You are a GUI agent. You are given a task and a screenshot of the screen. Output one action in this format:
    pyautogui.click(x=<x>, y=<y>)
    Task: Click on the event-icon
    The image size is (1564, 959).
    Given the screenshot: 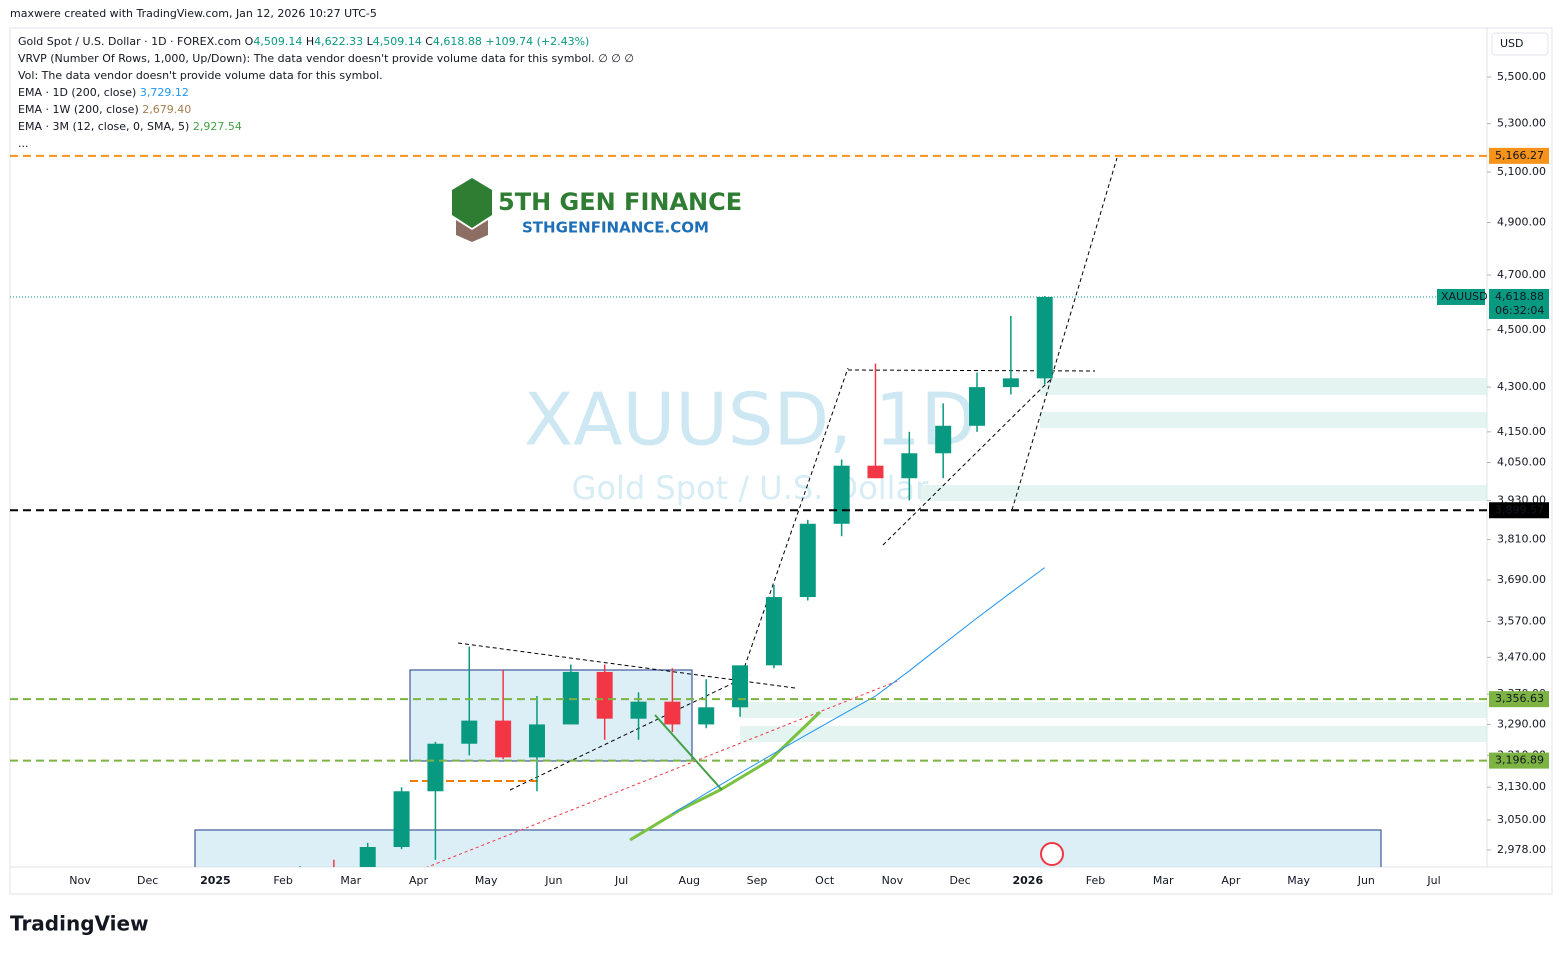 What is the action you would take?
    pyautogui.click(x=1052, y=854)
    